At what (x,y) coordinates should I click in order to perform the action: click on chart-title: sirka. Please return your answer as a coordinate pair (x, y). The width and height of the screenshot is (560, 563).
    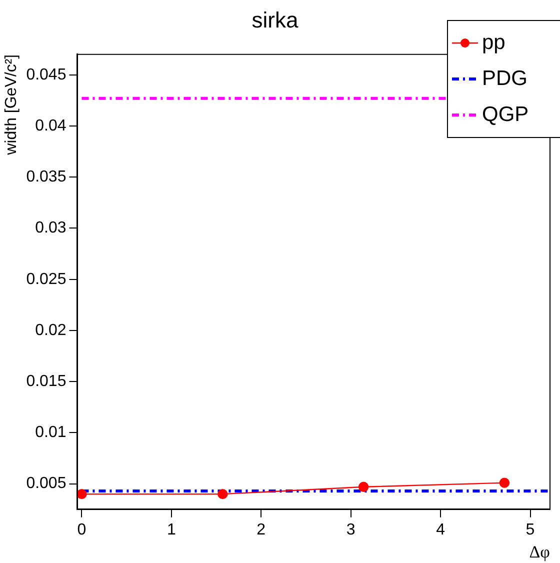
    Looking at the image, I should click on (275, 19).